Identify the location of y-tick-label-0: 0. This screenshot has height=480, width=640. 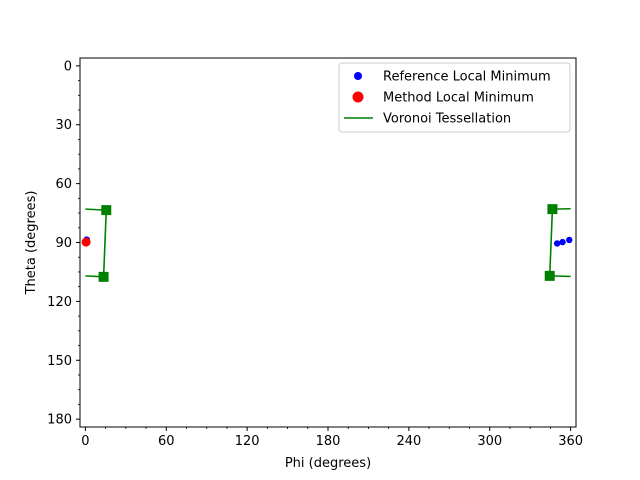
(68, 66).